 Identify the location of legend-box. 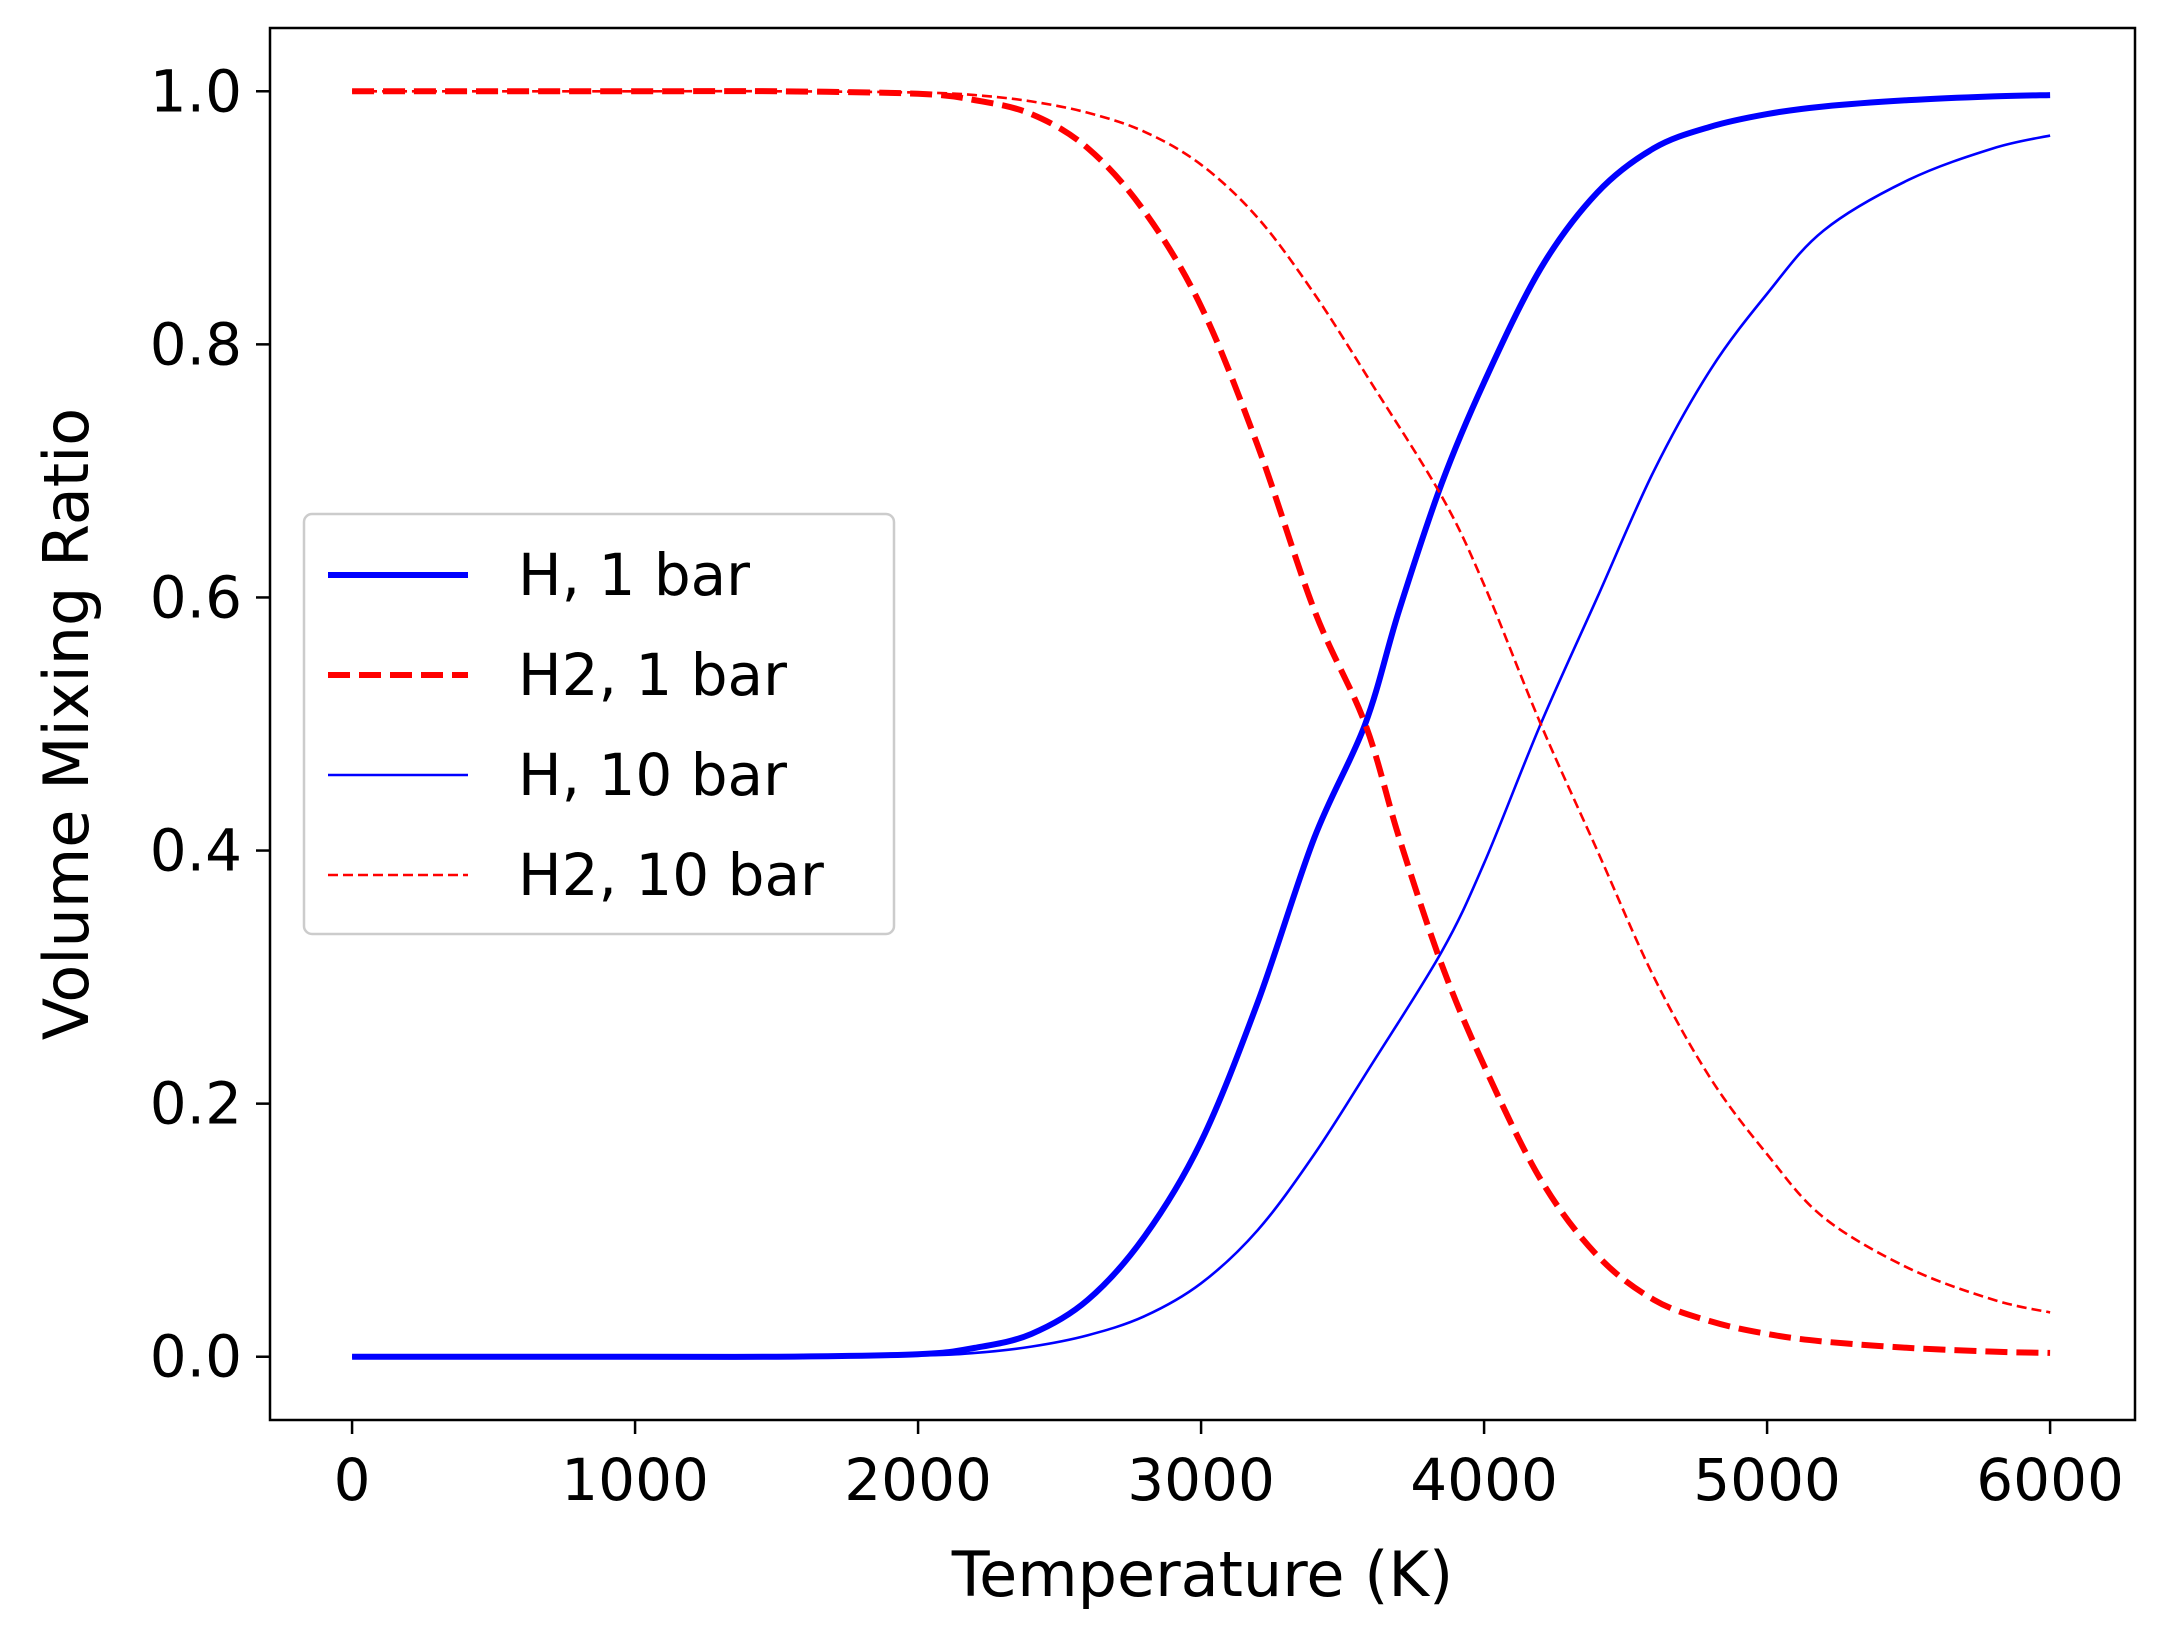
(599, 724).